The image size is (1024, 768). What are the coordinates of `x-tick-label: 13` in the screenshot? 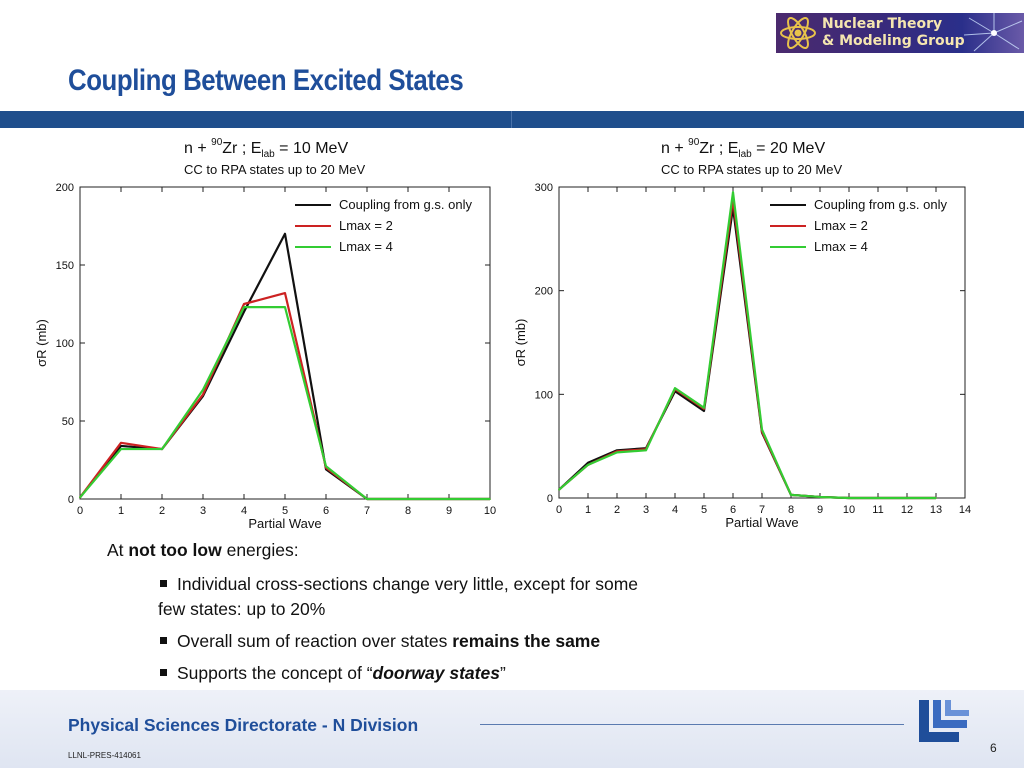 It's located at (936, 510).